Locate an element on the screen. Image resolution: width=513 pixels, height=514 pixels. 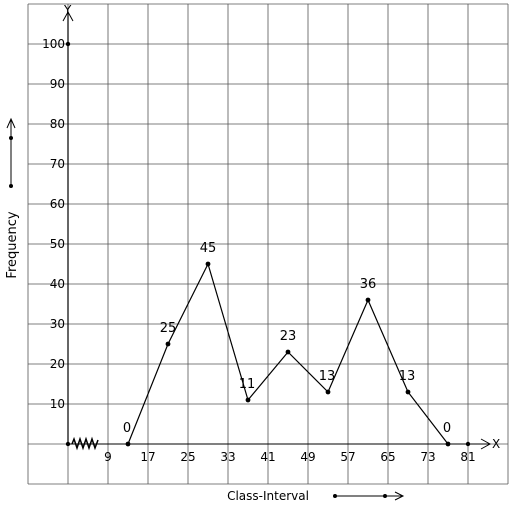
x-tick-label: 81 is located at coordinates (467, 457).